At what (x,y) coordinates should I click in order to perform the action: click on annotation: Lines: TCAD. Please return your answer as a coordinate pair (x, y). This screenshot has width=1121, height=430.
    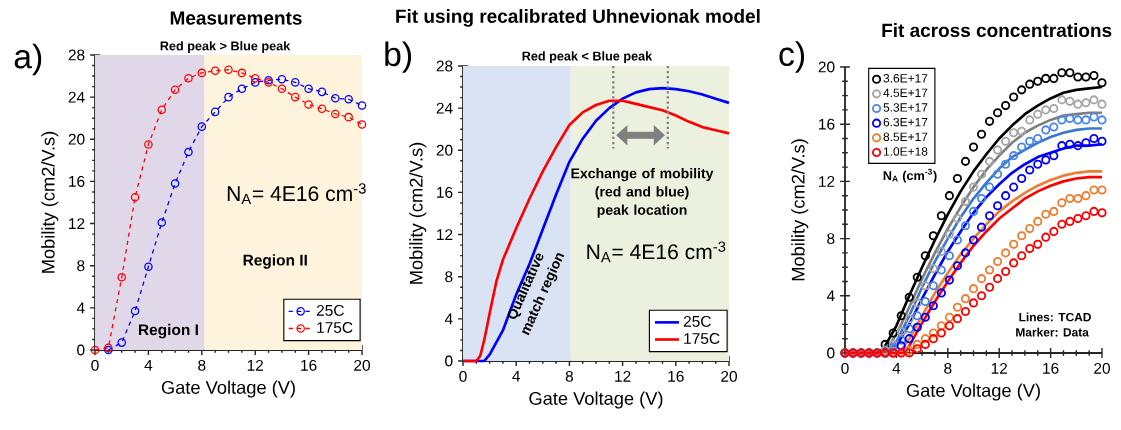
    Looking at the image, I should click on (1055, 317).